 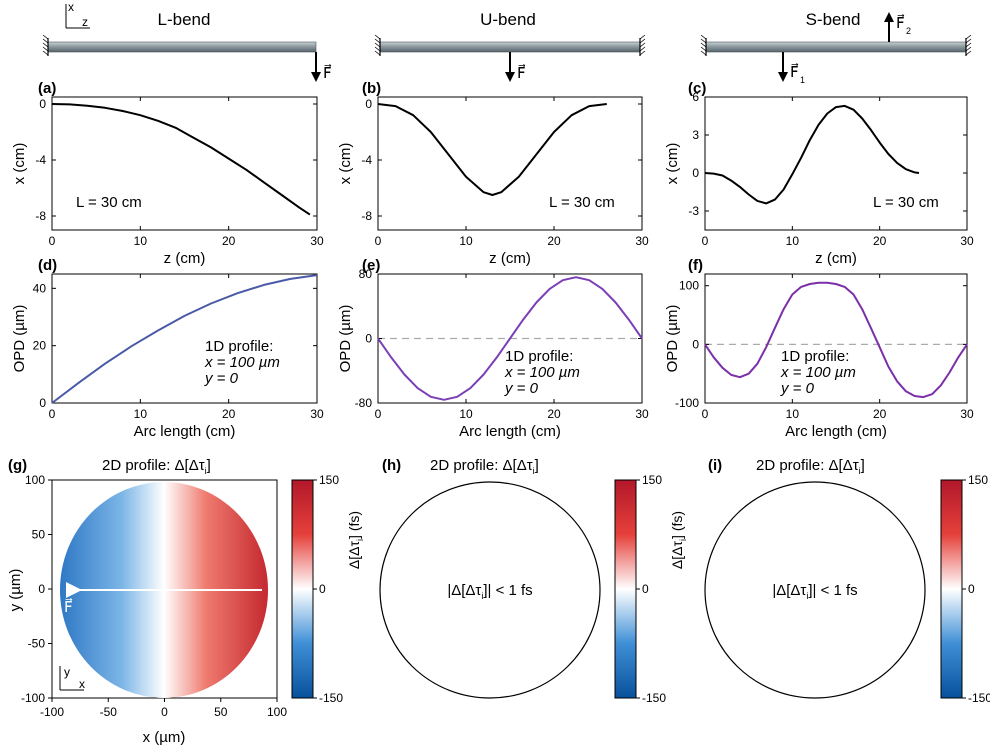 I want to click on title-s-bend: S-bend, so click(x=833, y=19).